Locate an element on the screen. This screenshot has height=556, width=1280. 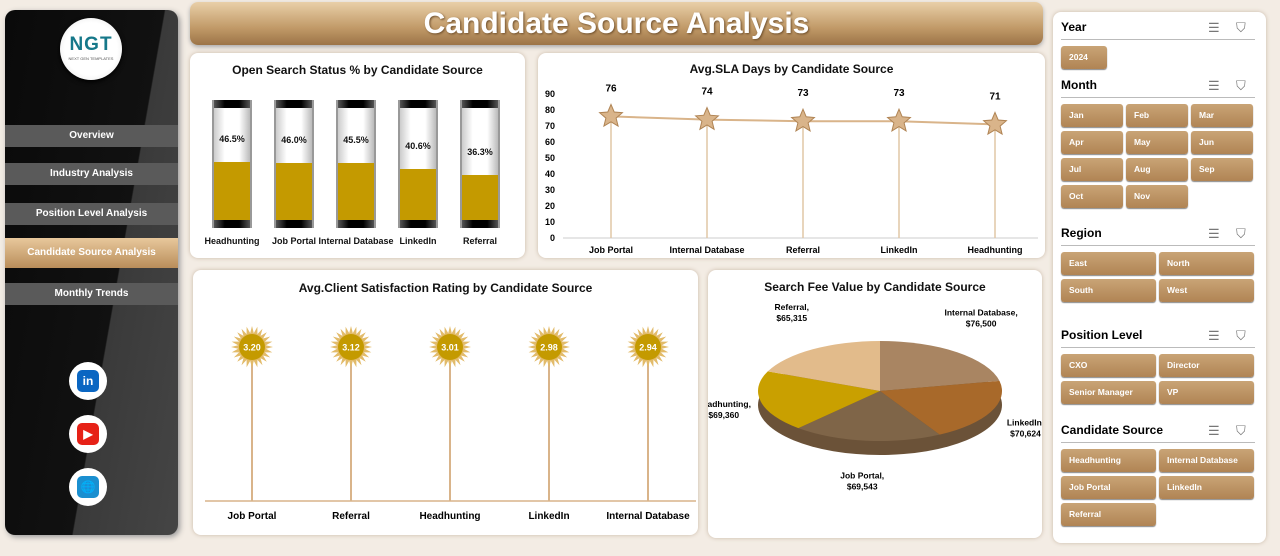
slicer-title: Position Level is located at coordinates (1102, 335).